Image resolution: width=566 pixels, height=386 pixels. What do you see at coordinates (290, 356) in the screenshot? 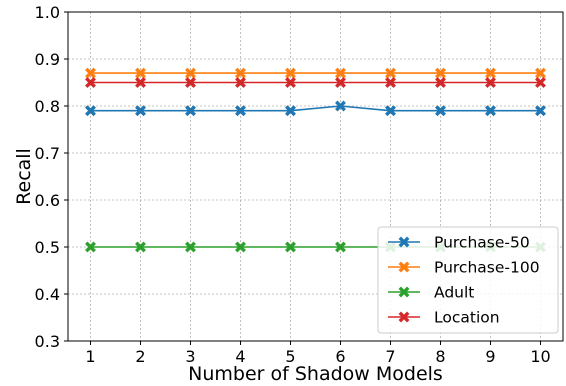
I see `x-tick-label: 5` at bounding box center [290, 356].